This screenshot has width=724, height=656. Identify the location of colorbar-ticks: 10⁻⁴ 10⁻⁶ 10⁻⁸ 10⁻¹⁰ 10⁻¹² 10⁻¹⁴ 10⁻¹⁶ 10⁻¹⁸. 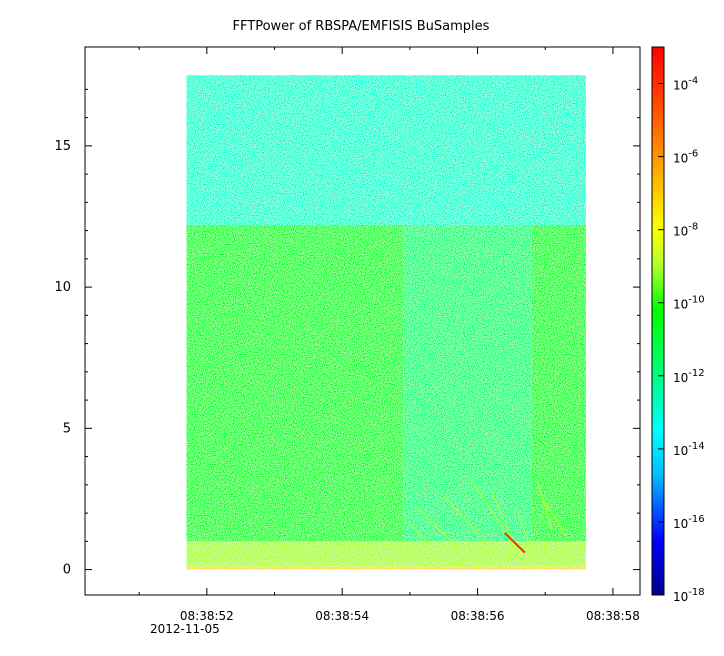
(681, 340).